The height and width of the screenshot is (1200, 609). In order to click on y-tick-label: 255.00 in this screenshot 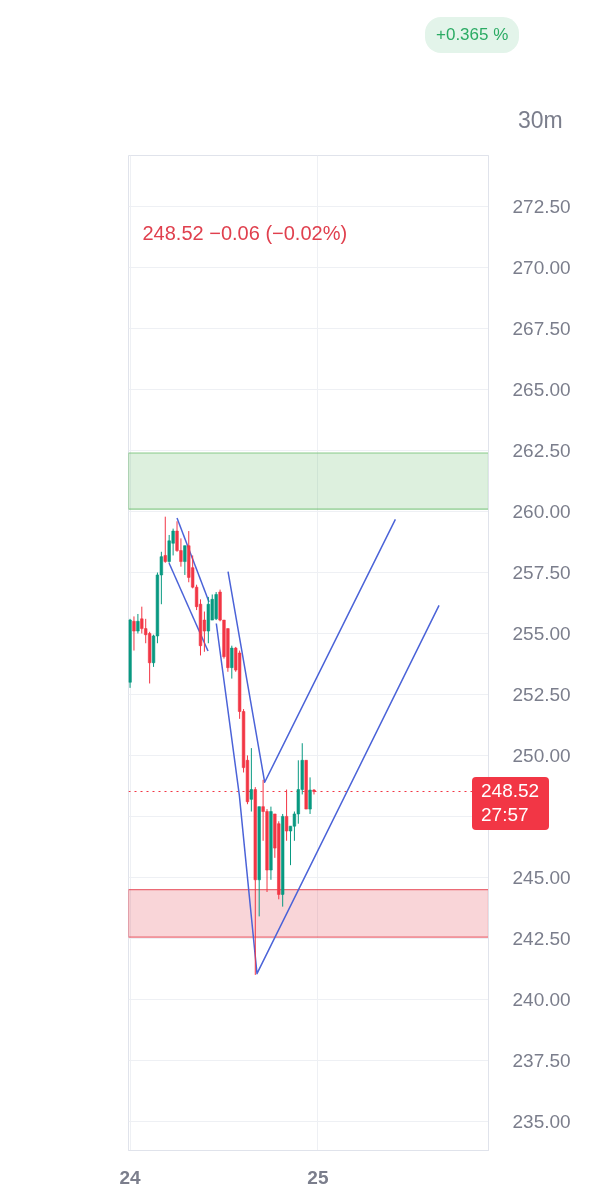, I will do `click(541, 633)`.